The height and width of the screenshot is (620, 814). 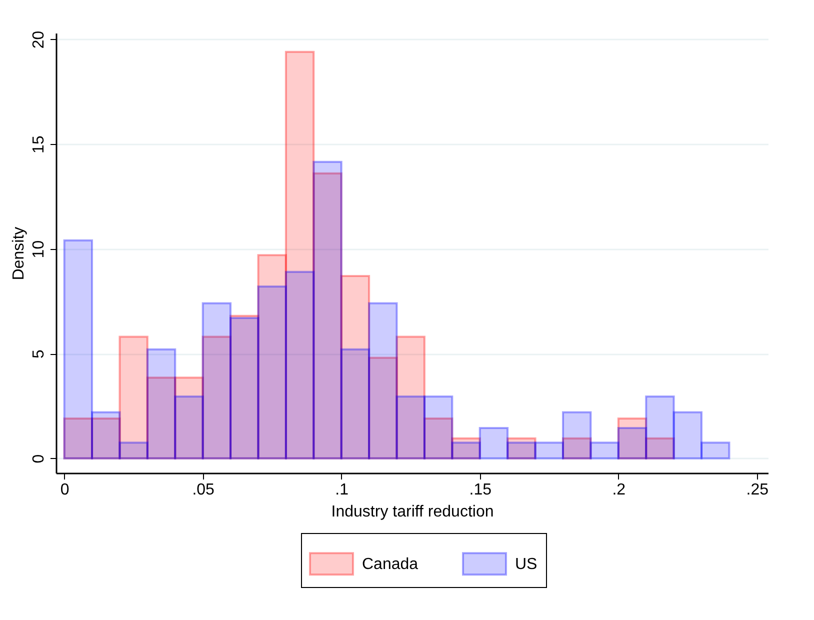 What do you see at coordinates (390, 564) in the screenshot?
I see `legend-label: Canada` at bounding box center [390, 564].